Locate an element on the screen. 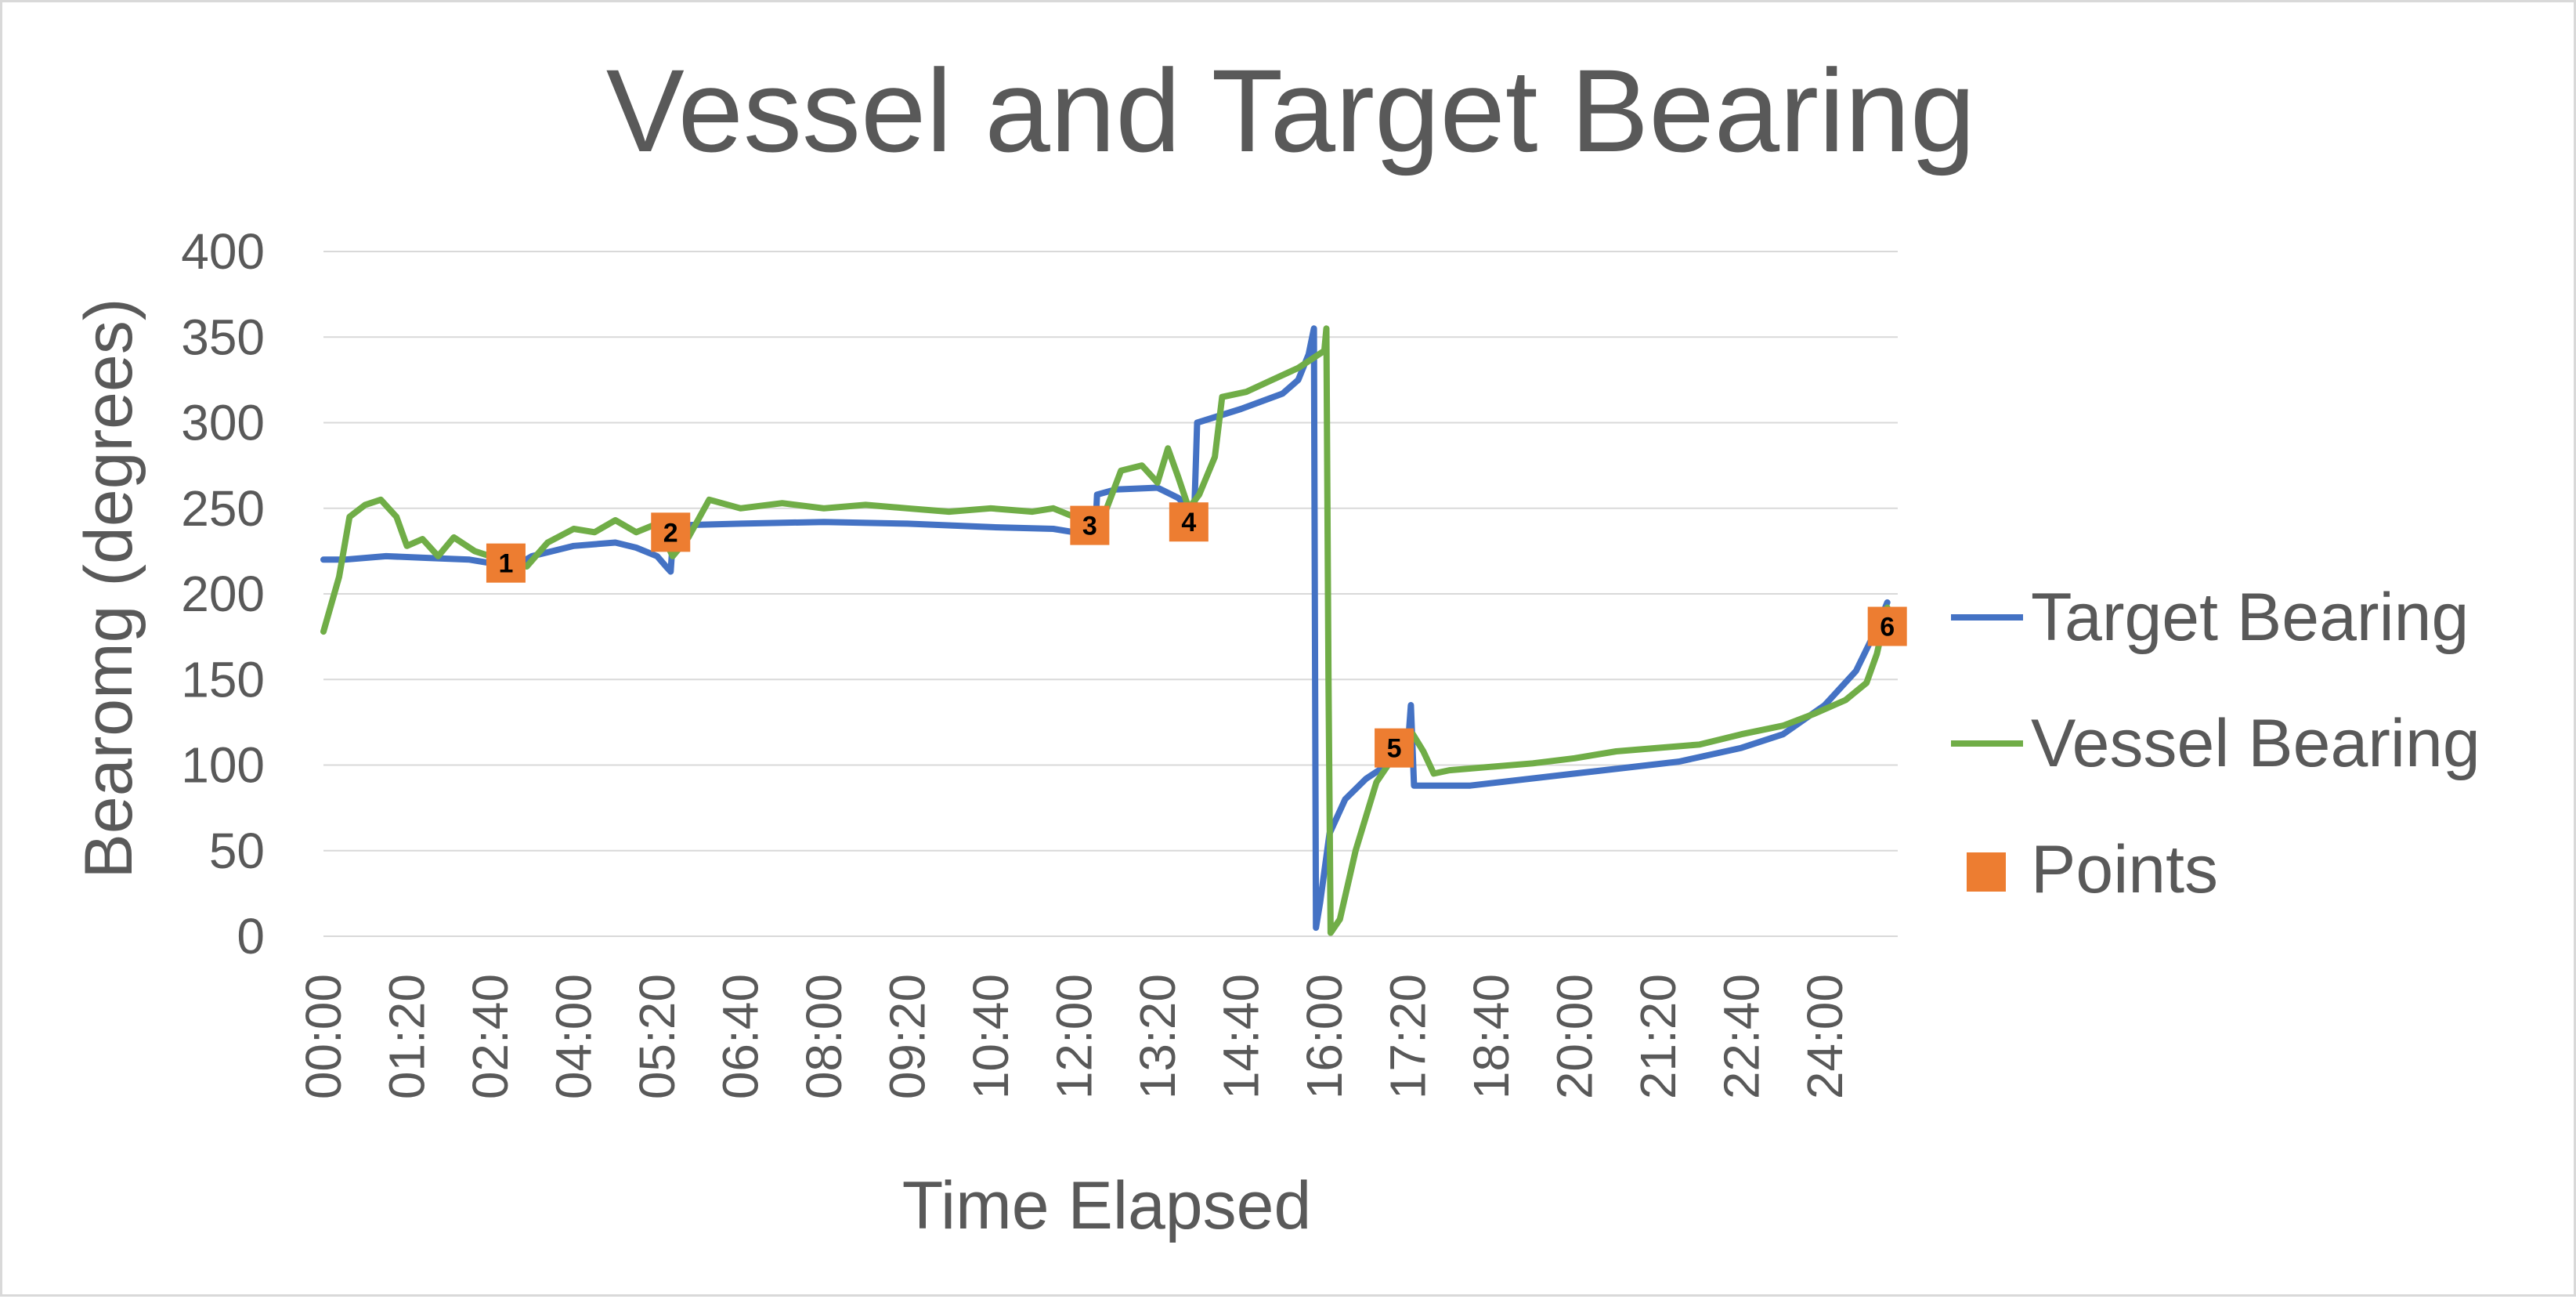  chart-title: Vessel and Target Bearing is located at coordinates (1290, 110).